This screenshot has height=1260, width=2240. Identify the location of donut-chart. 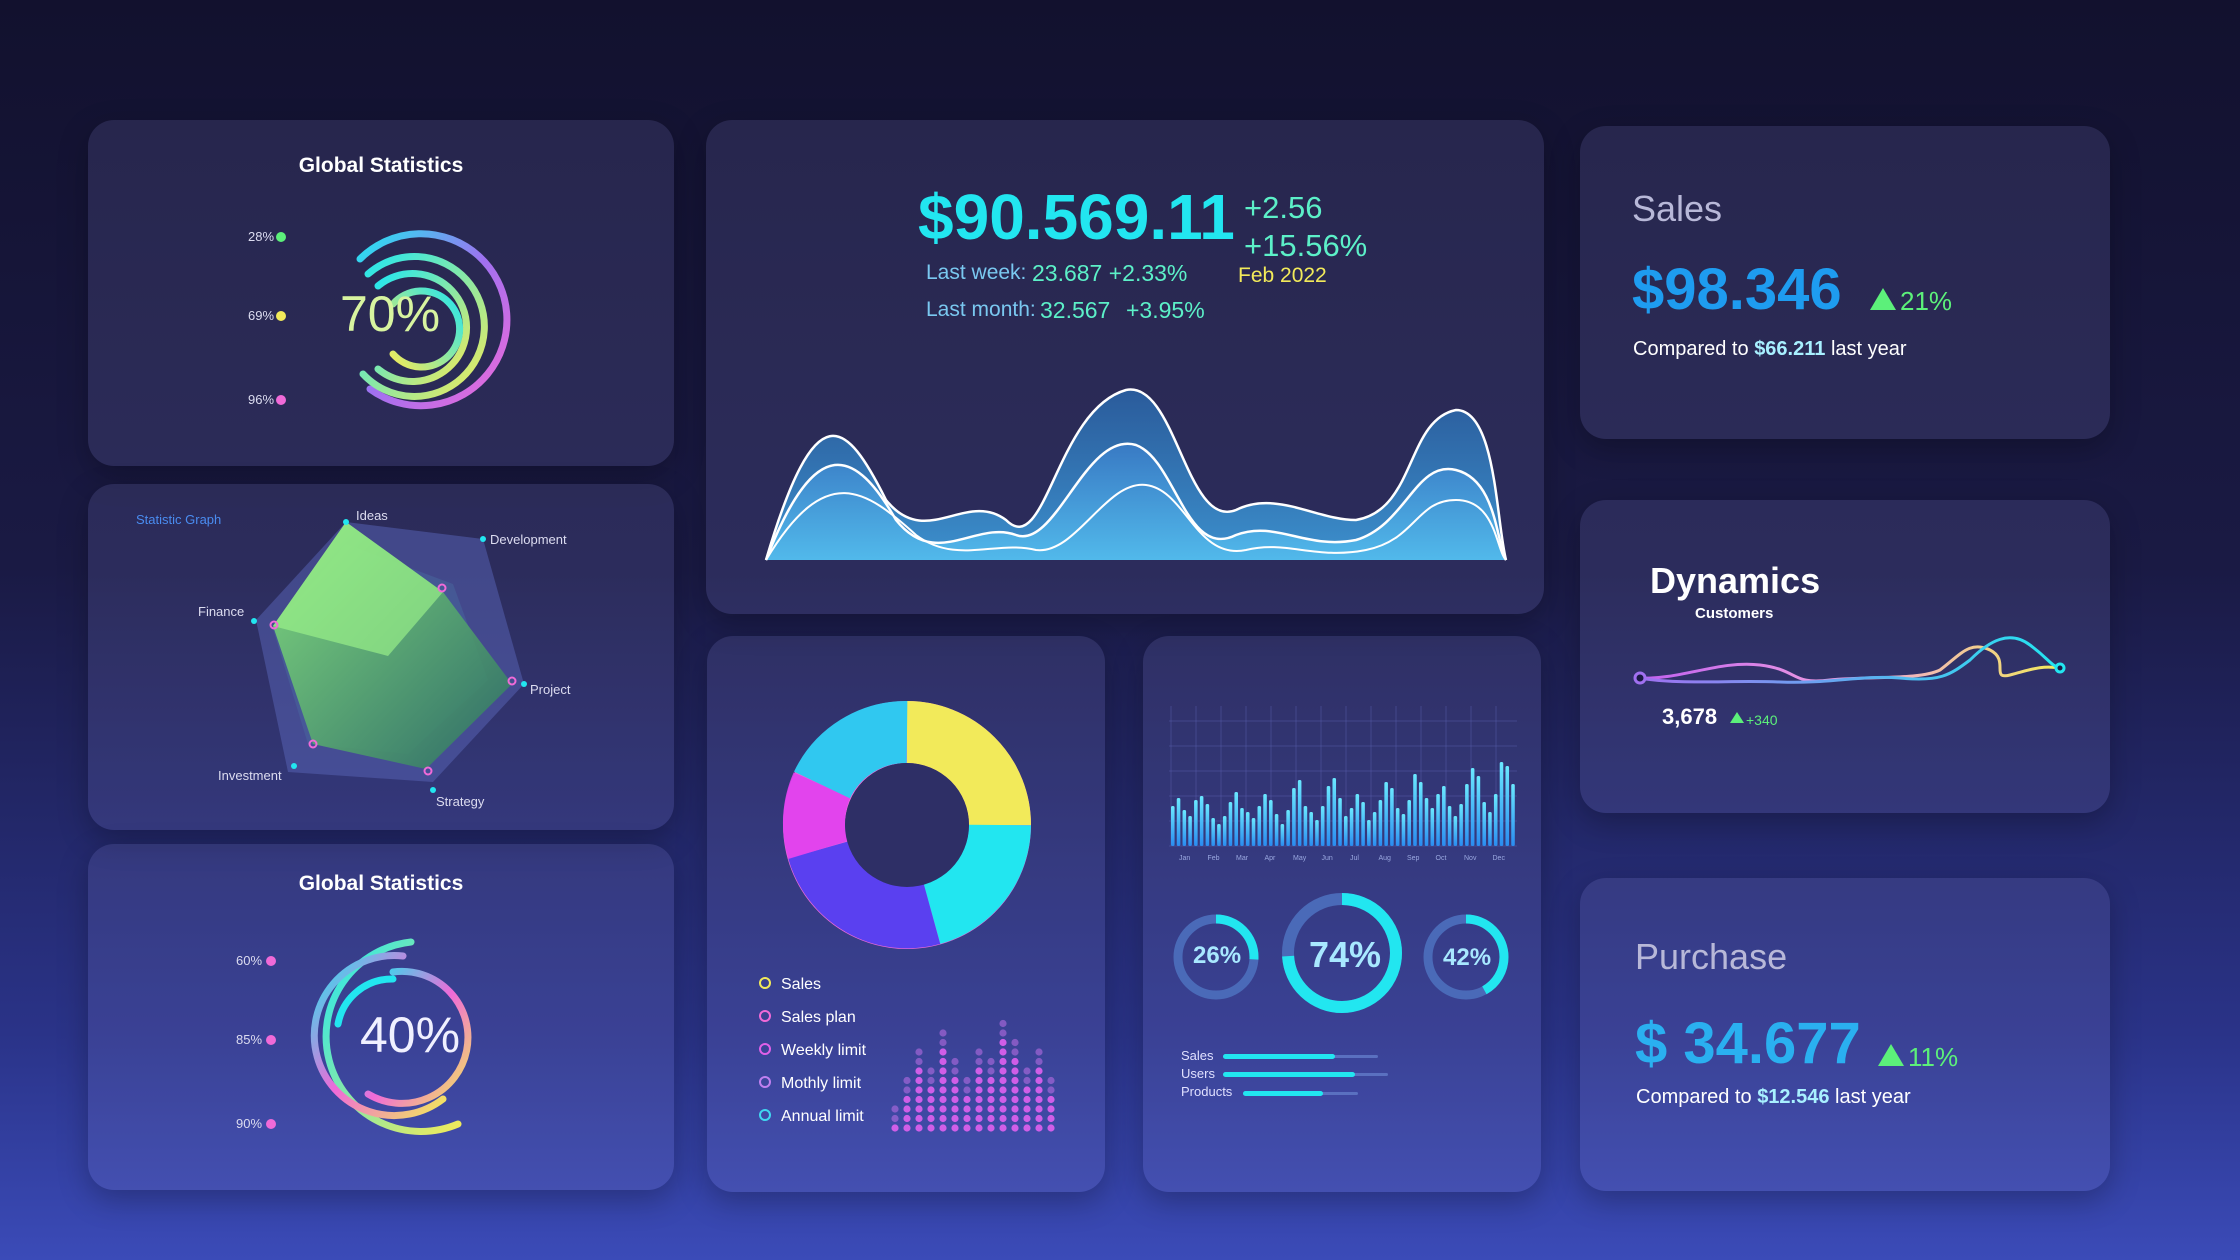
(906, 825).